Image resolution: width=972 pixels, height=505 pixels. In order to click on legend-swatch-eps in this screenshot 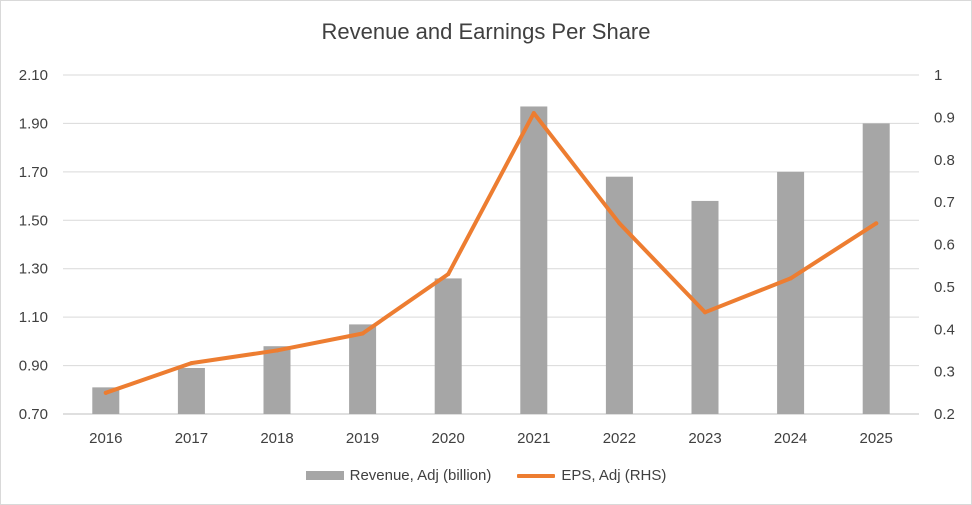, I will do `click(536, 475)`.